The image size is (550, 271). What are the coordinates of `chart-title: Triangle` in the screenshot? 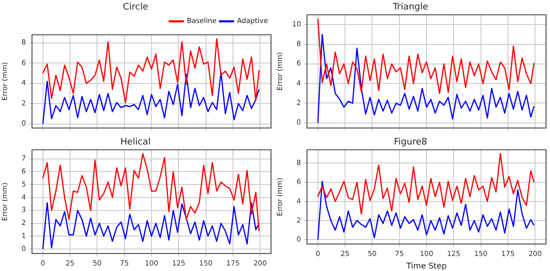 It's located at (410, 7).